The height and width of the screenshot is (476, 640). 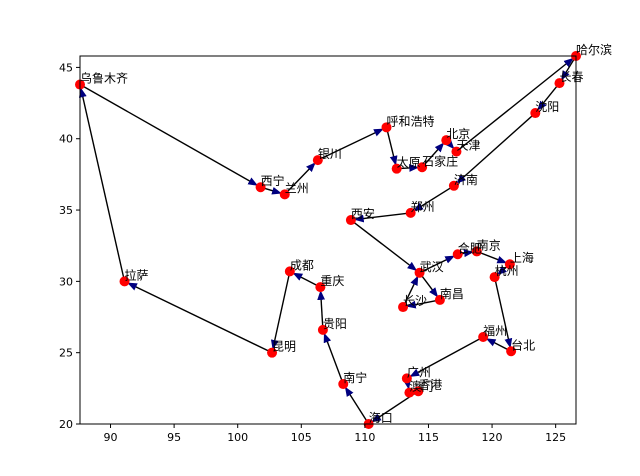 What do you see at coordinates (419, 372) in the screenshot?
I see `city-label: 广州` at bounding box center [419, 372].